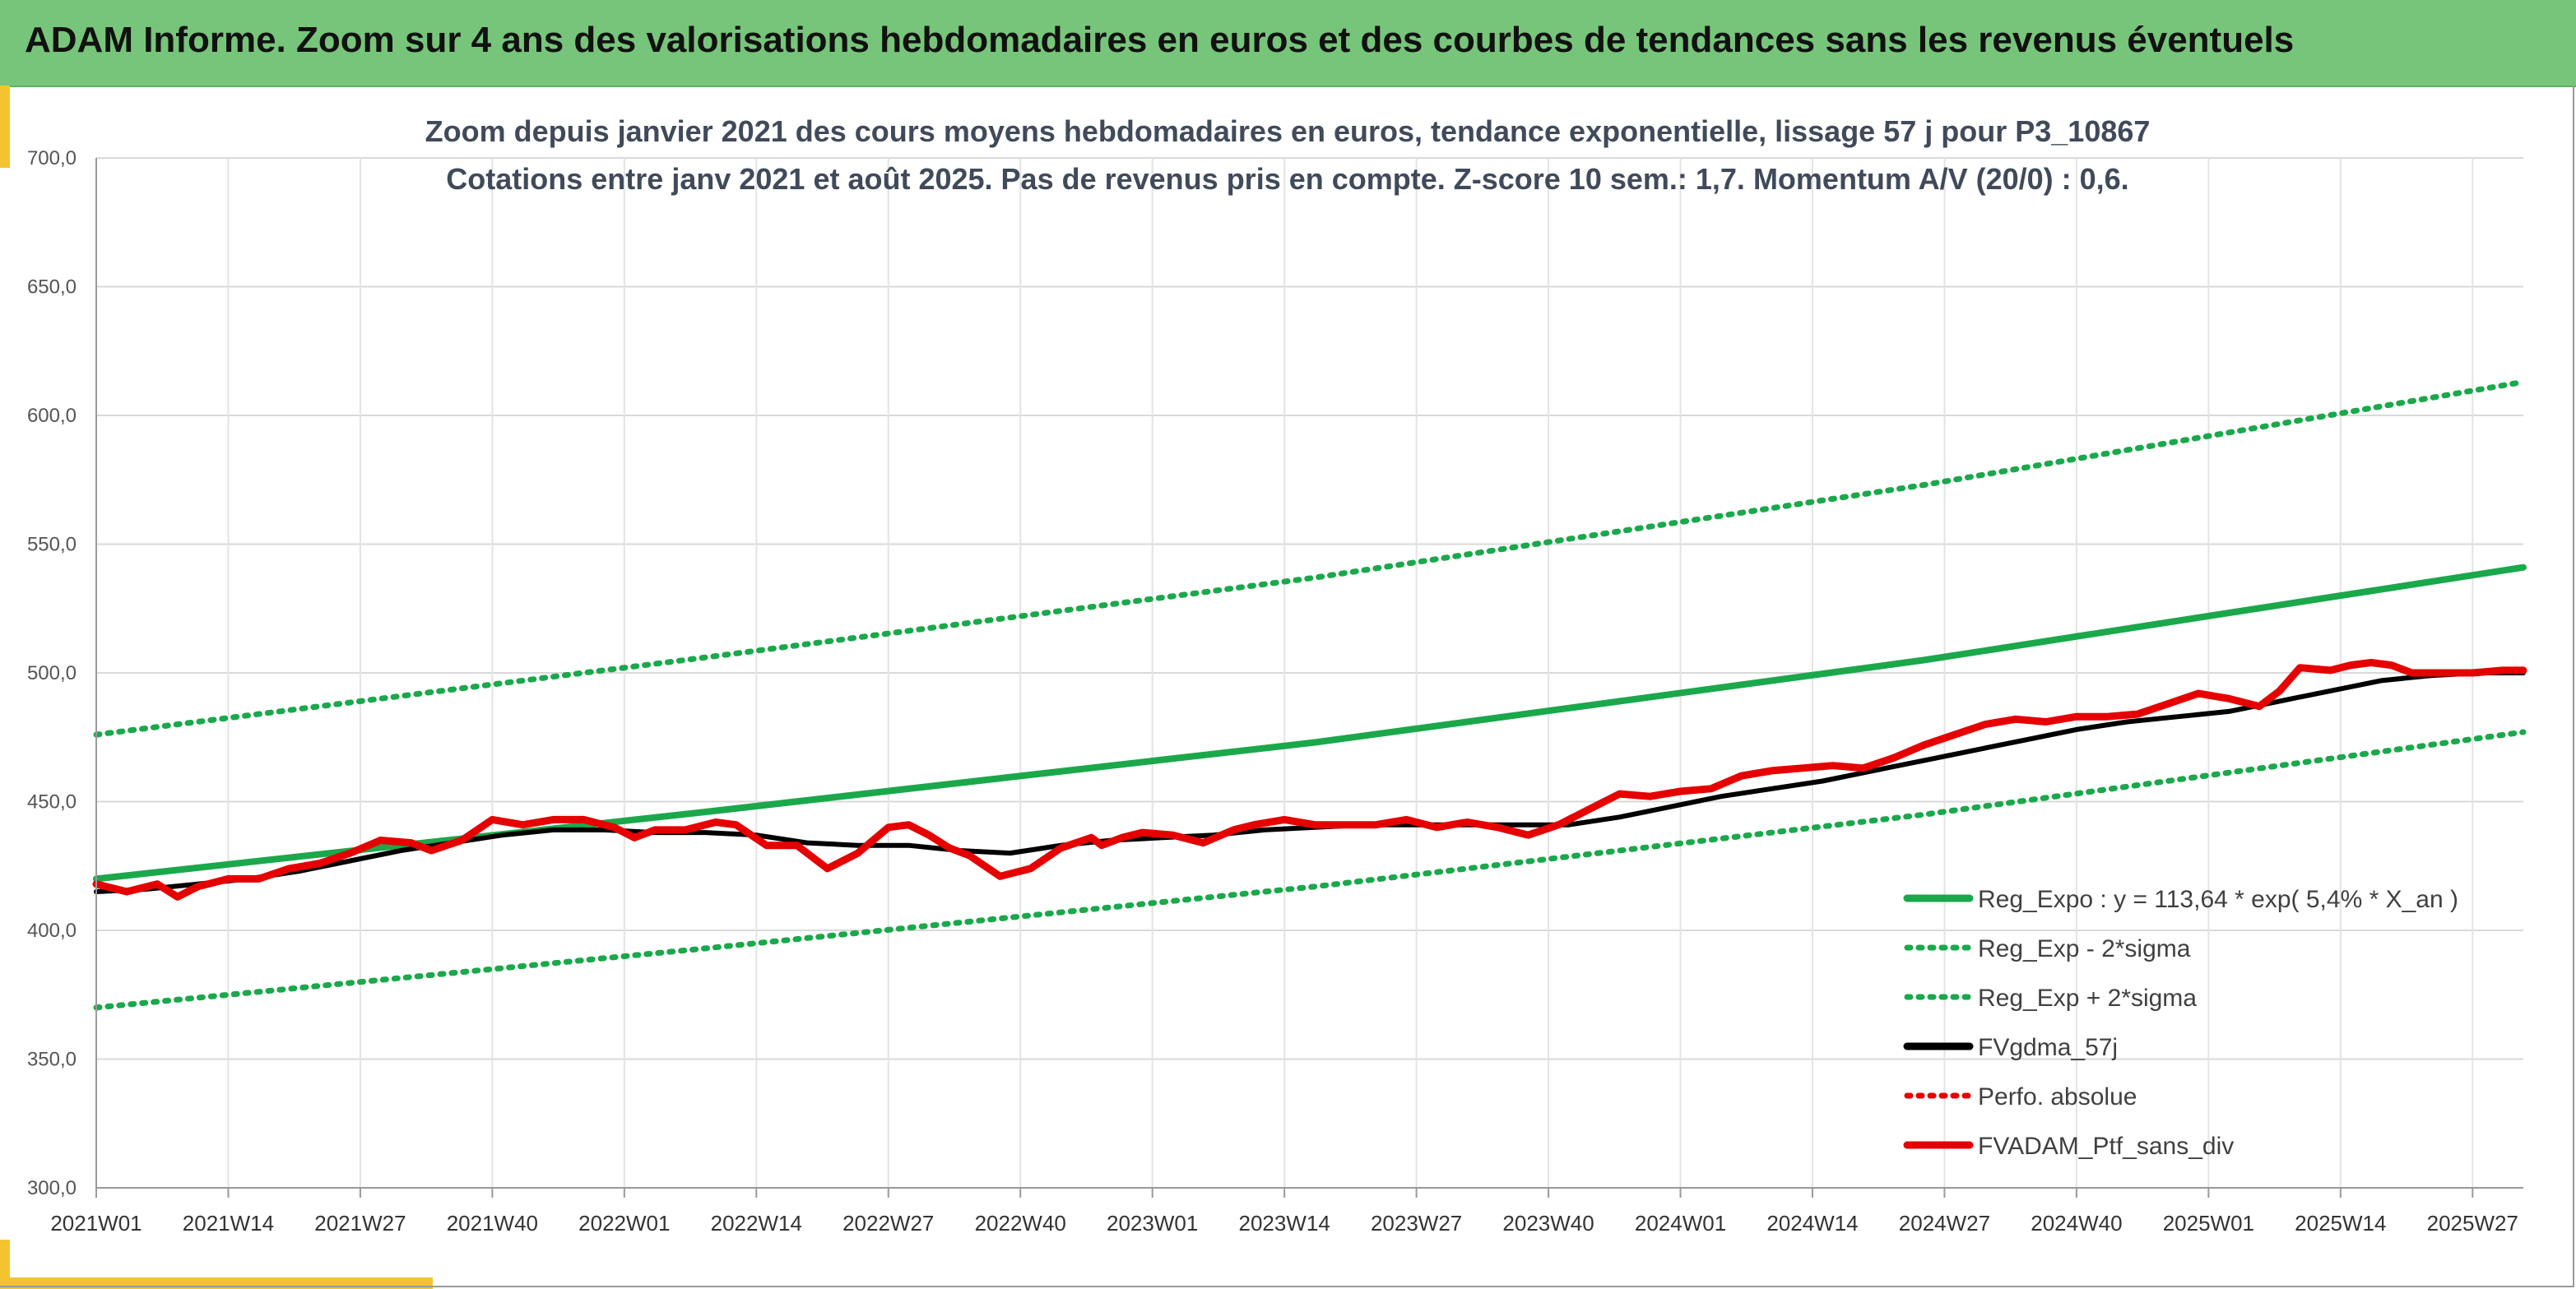  I want to click on x-tick-label: 2021W01, so click(96, 1223).